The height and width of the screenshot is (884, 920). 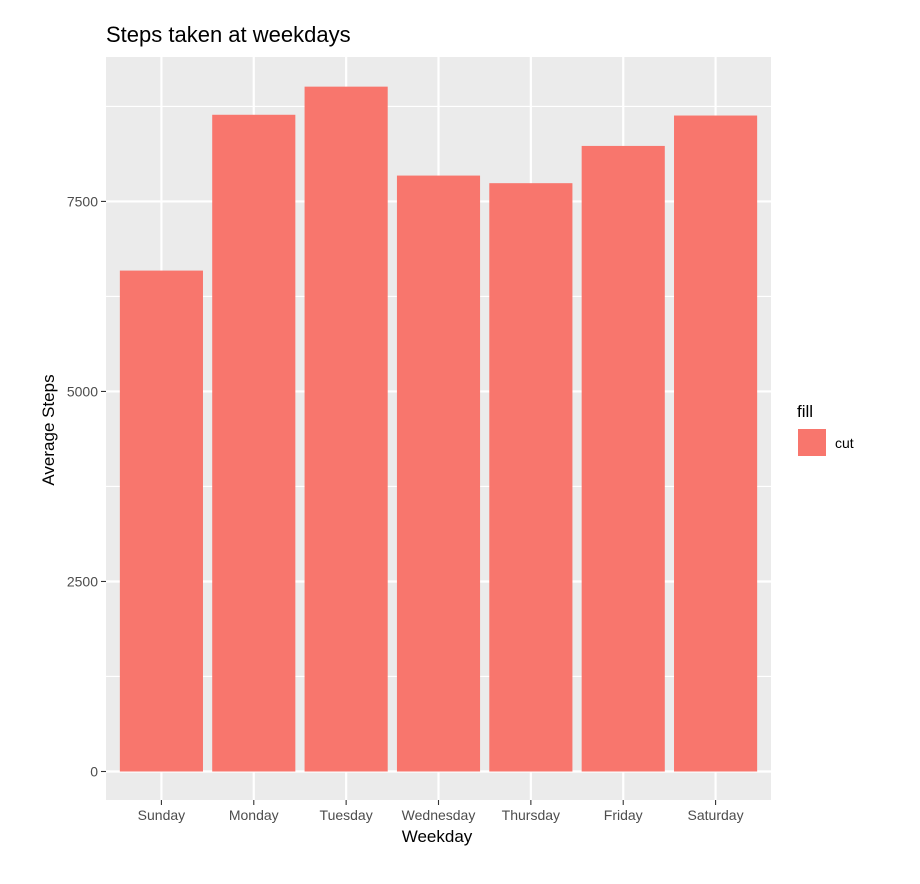 I want to click on y-axis: 0 2500 5000 7500, so click(x=86, y=486).